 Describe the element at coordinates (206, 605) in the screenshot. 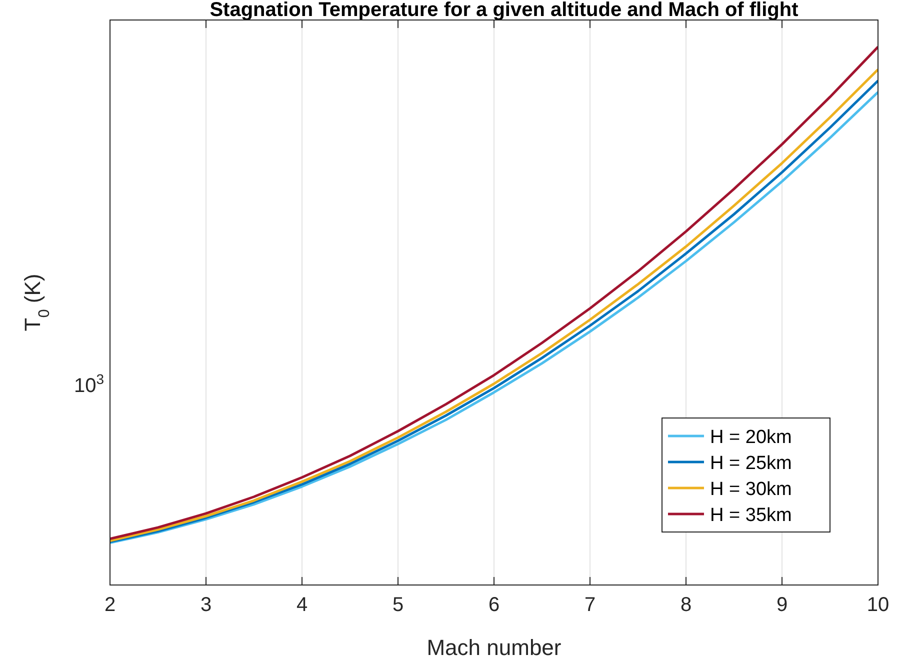

I see `x-tick-label: 3` at that location.